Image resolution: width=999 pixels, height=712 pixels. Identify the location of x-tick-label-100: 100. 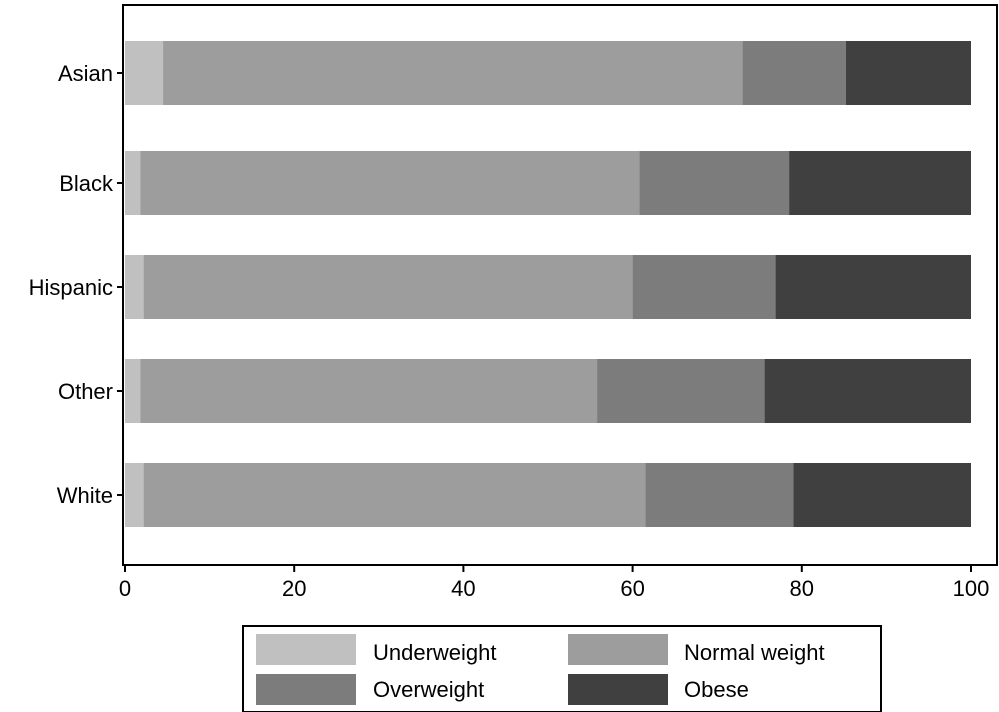
(971, 588).